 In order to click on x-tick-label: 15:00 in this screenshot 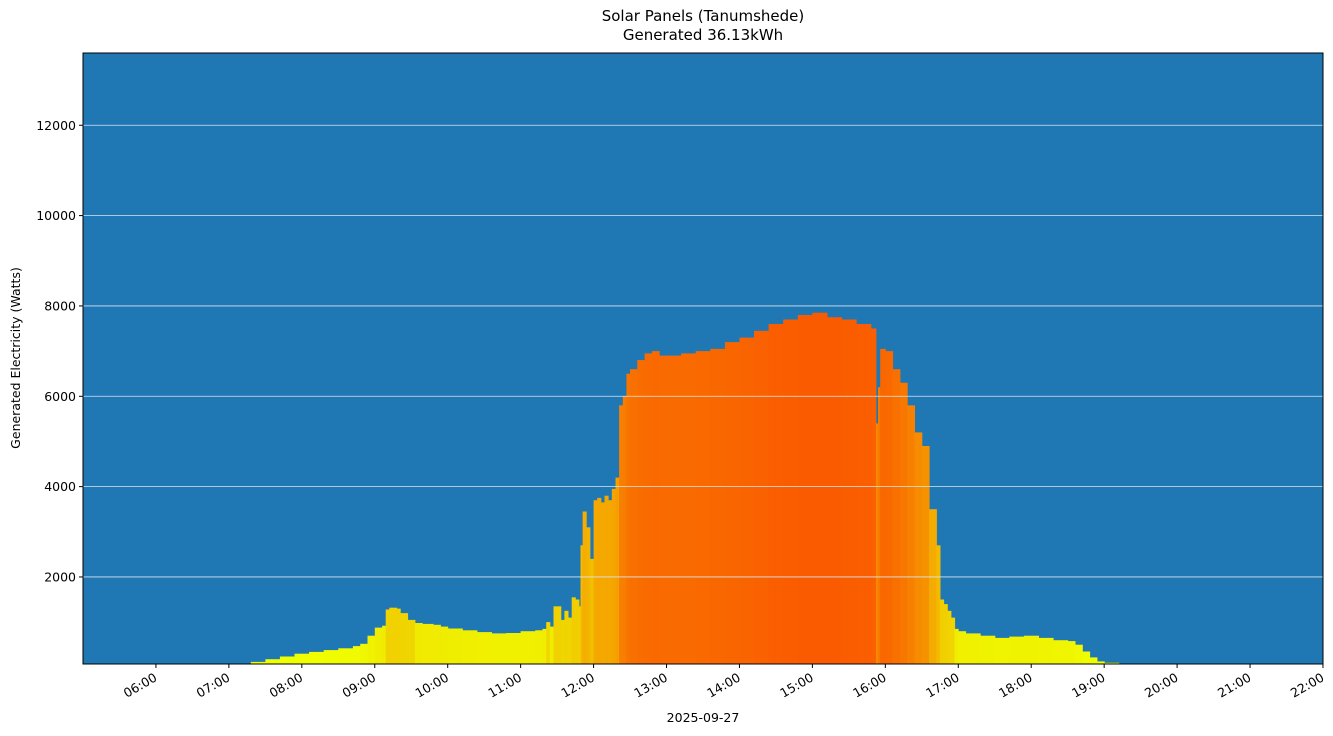, I will do `click(796, 685)`.